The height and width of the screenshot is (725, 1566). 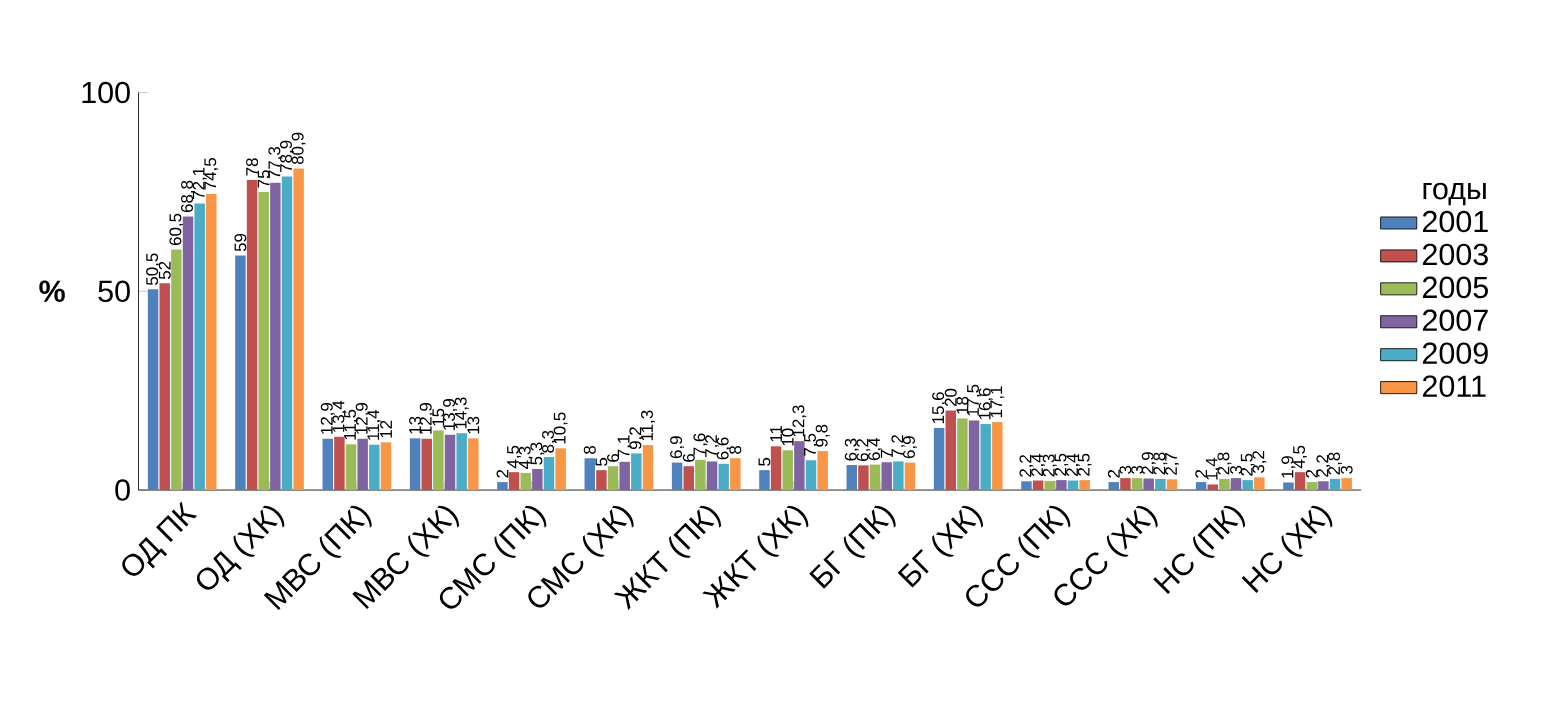 I want to click on legend-label: 2005, so click(x=1455, y=287).